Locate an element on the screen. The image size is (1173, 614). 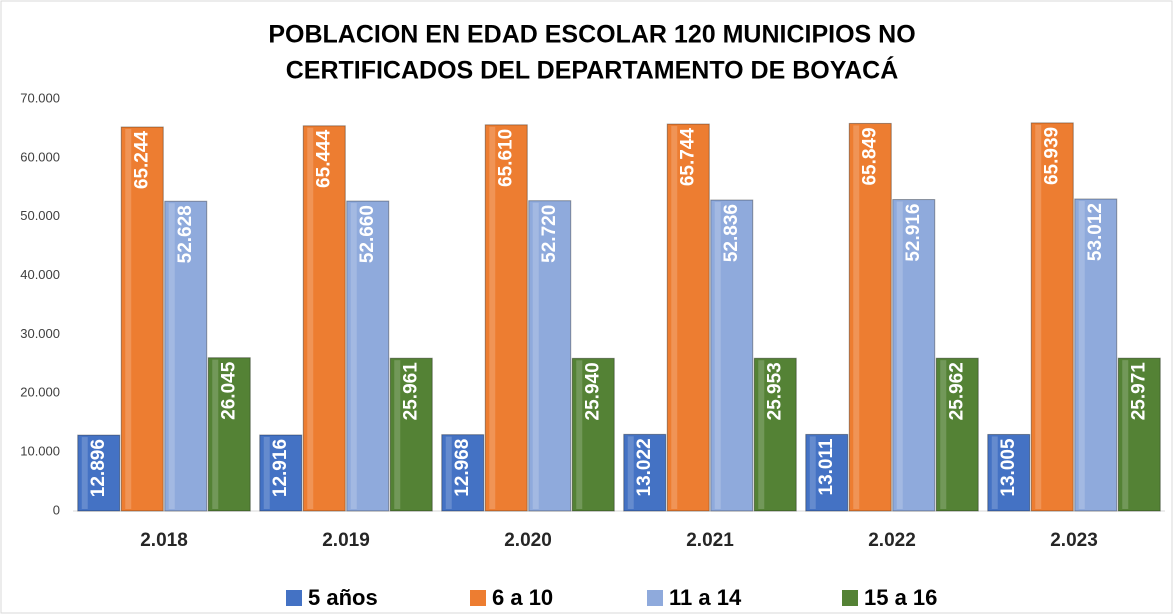
data-label: 26.045 is located at coordinates (228, 390).